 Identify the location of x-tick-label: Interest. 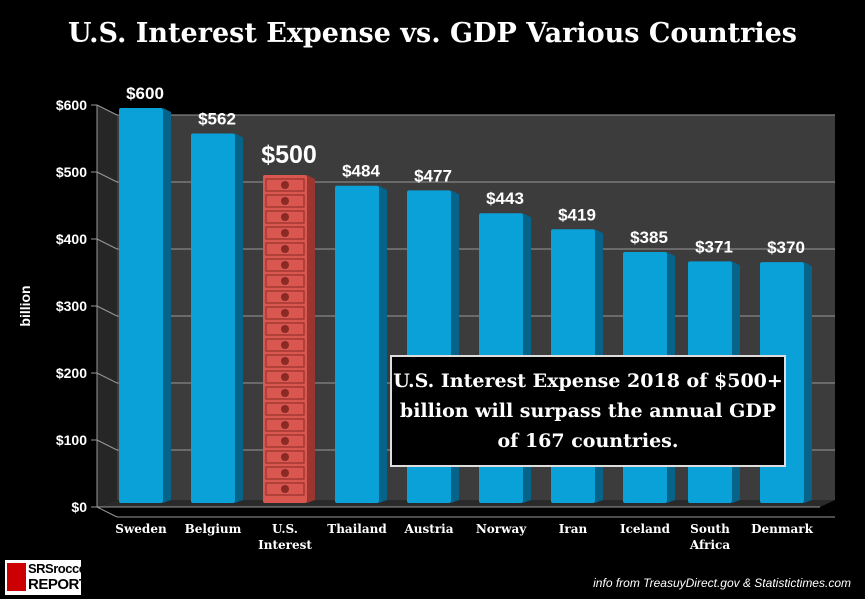
(285, 545).